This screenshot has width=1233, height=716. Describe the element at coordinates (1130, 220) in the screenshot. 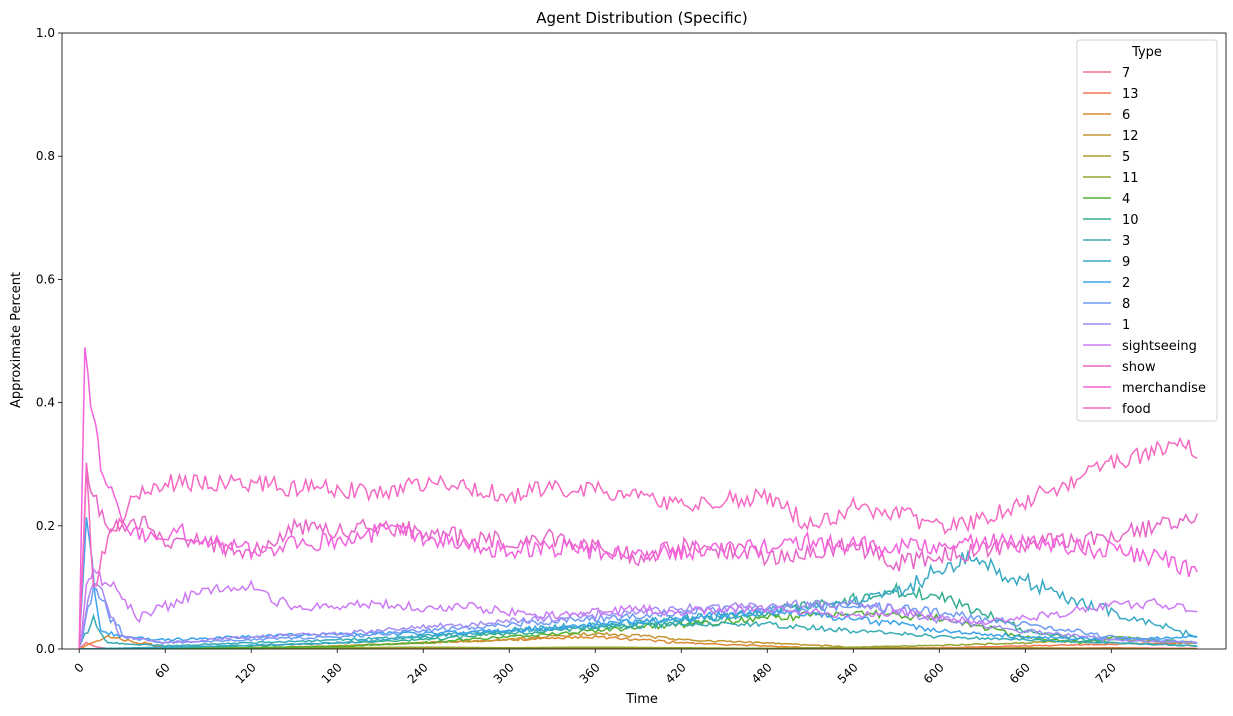

I see `legend-label: 10` at that location.